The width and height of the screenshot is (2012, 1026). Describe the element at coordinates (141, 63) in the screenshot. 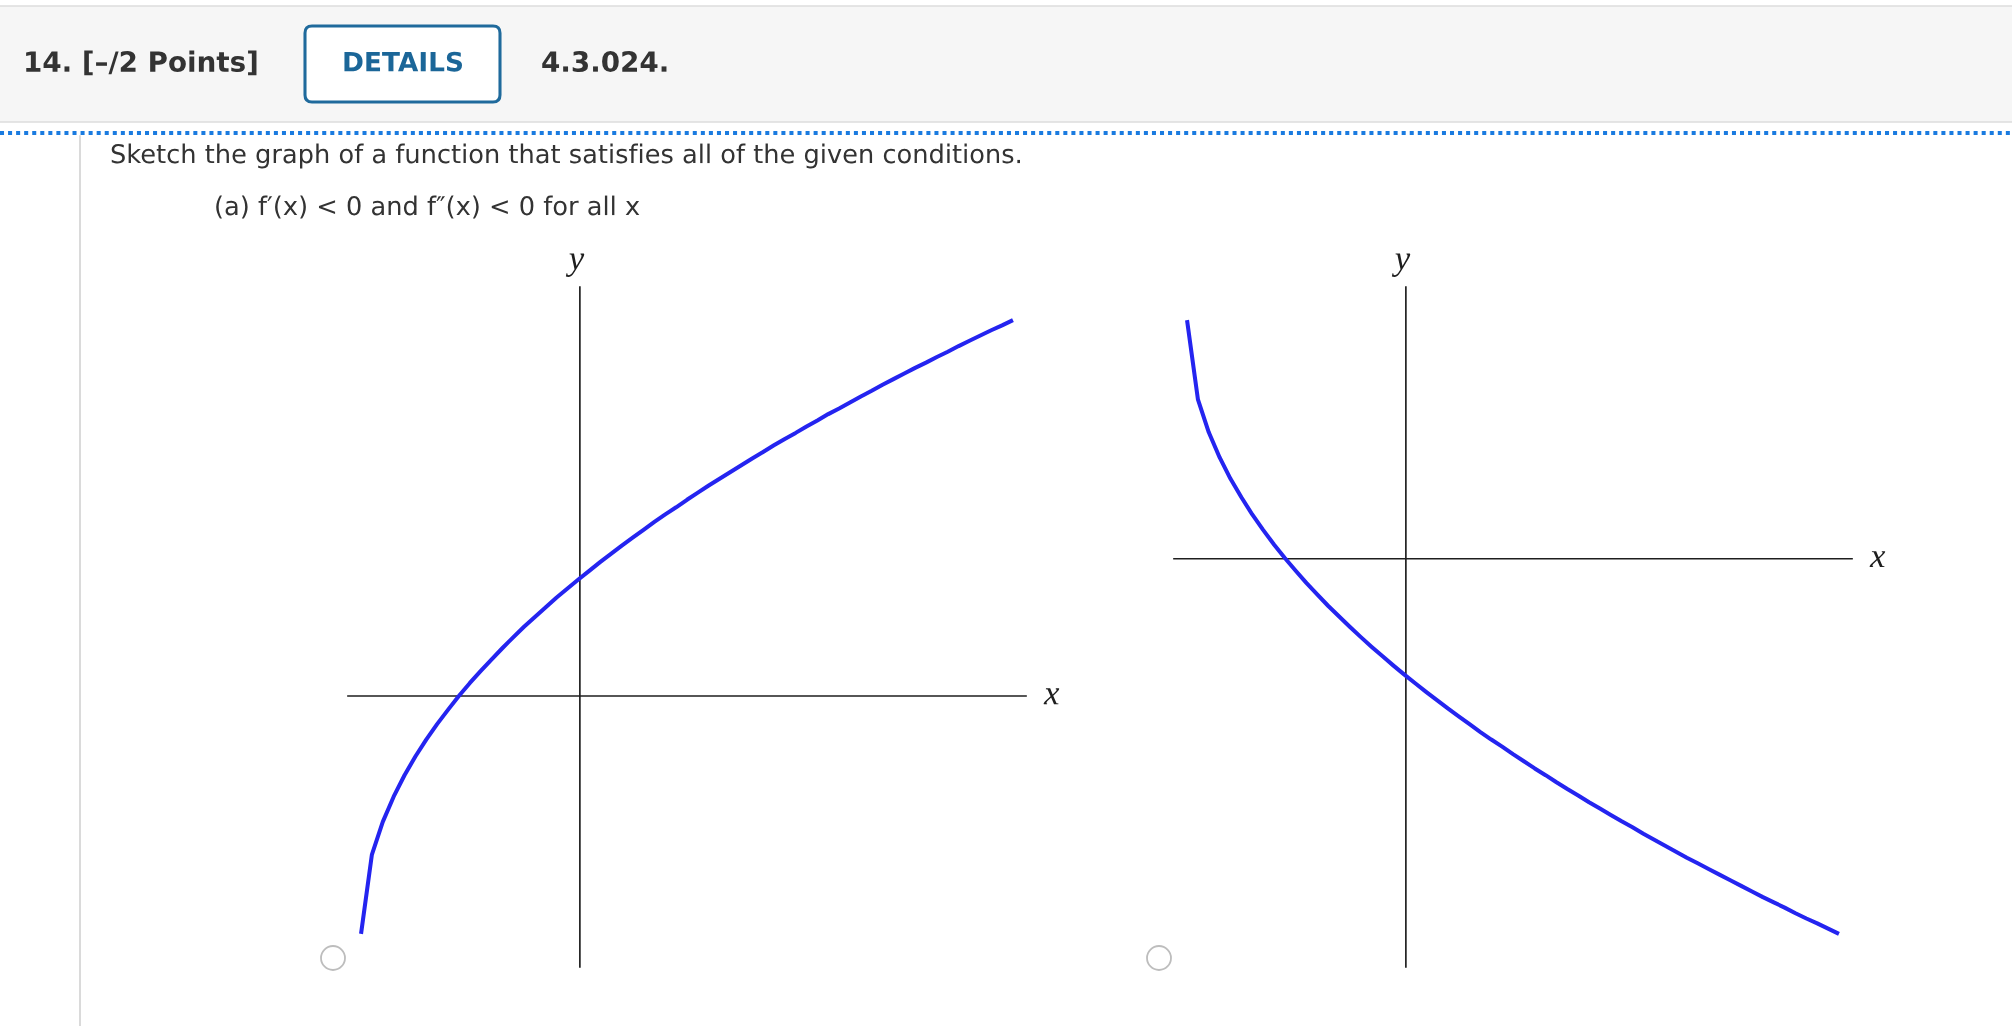

I see `text: 14. [–/2 Points]` at that location.